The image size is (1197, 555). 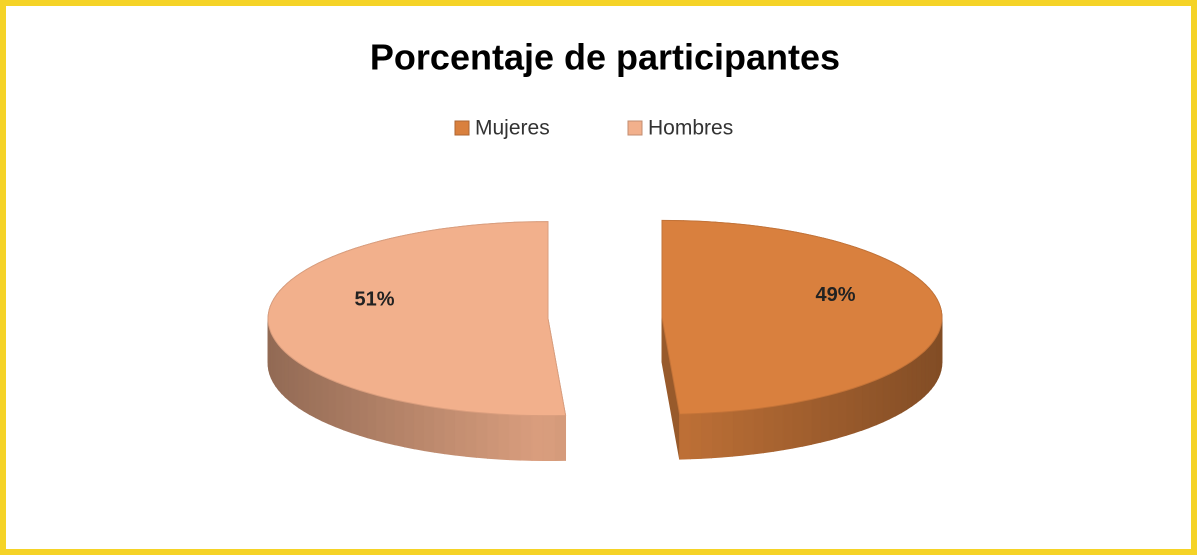 I want to click on chart-title: Porcentaje de participantes, so click(x=605, y=57).